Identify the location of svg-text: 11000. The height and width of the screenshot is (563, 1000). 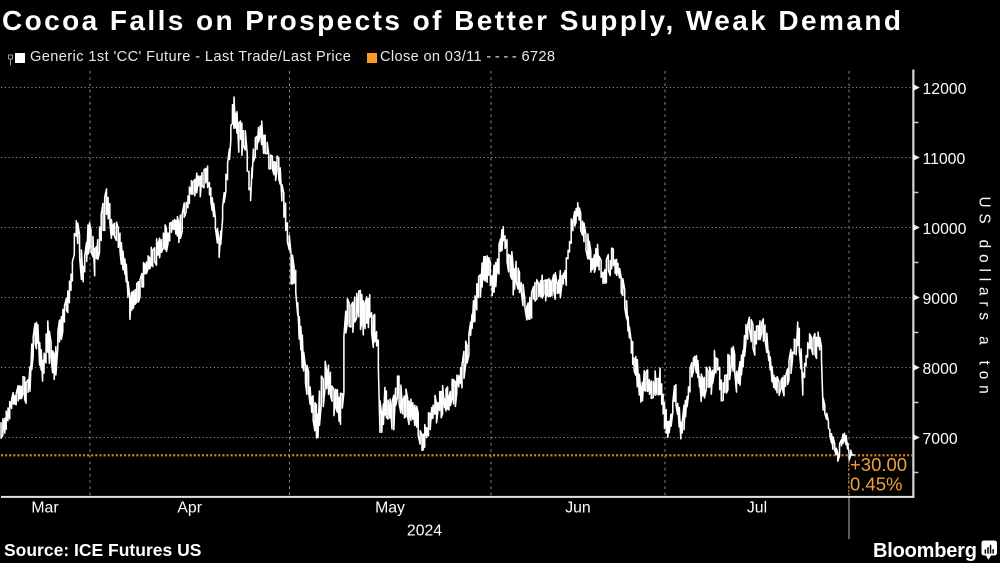
(944, 159).